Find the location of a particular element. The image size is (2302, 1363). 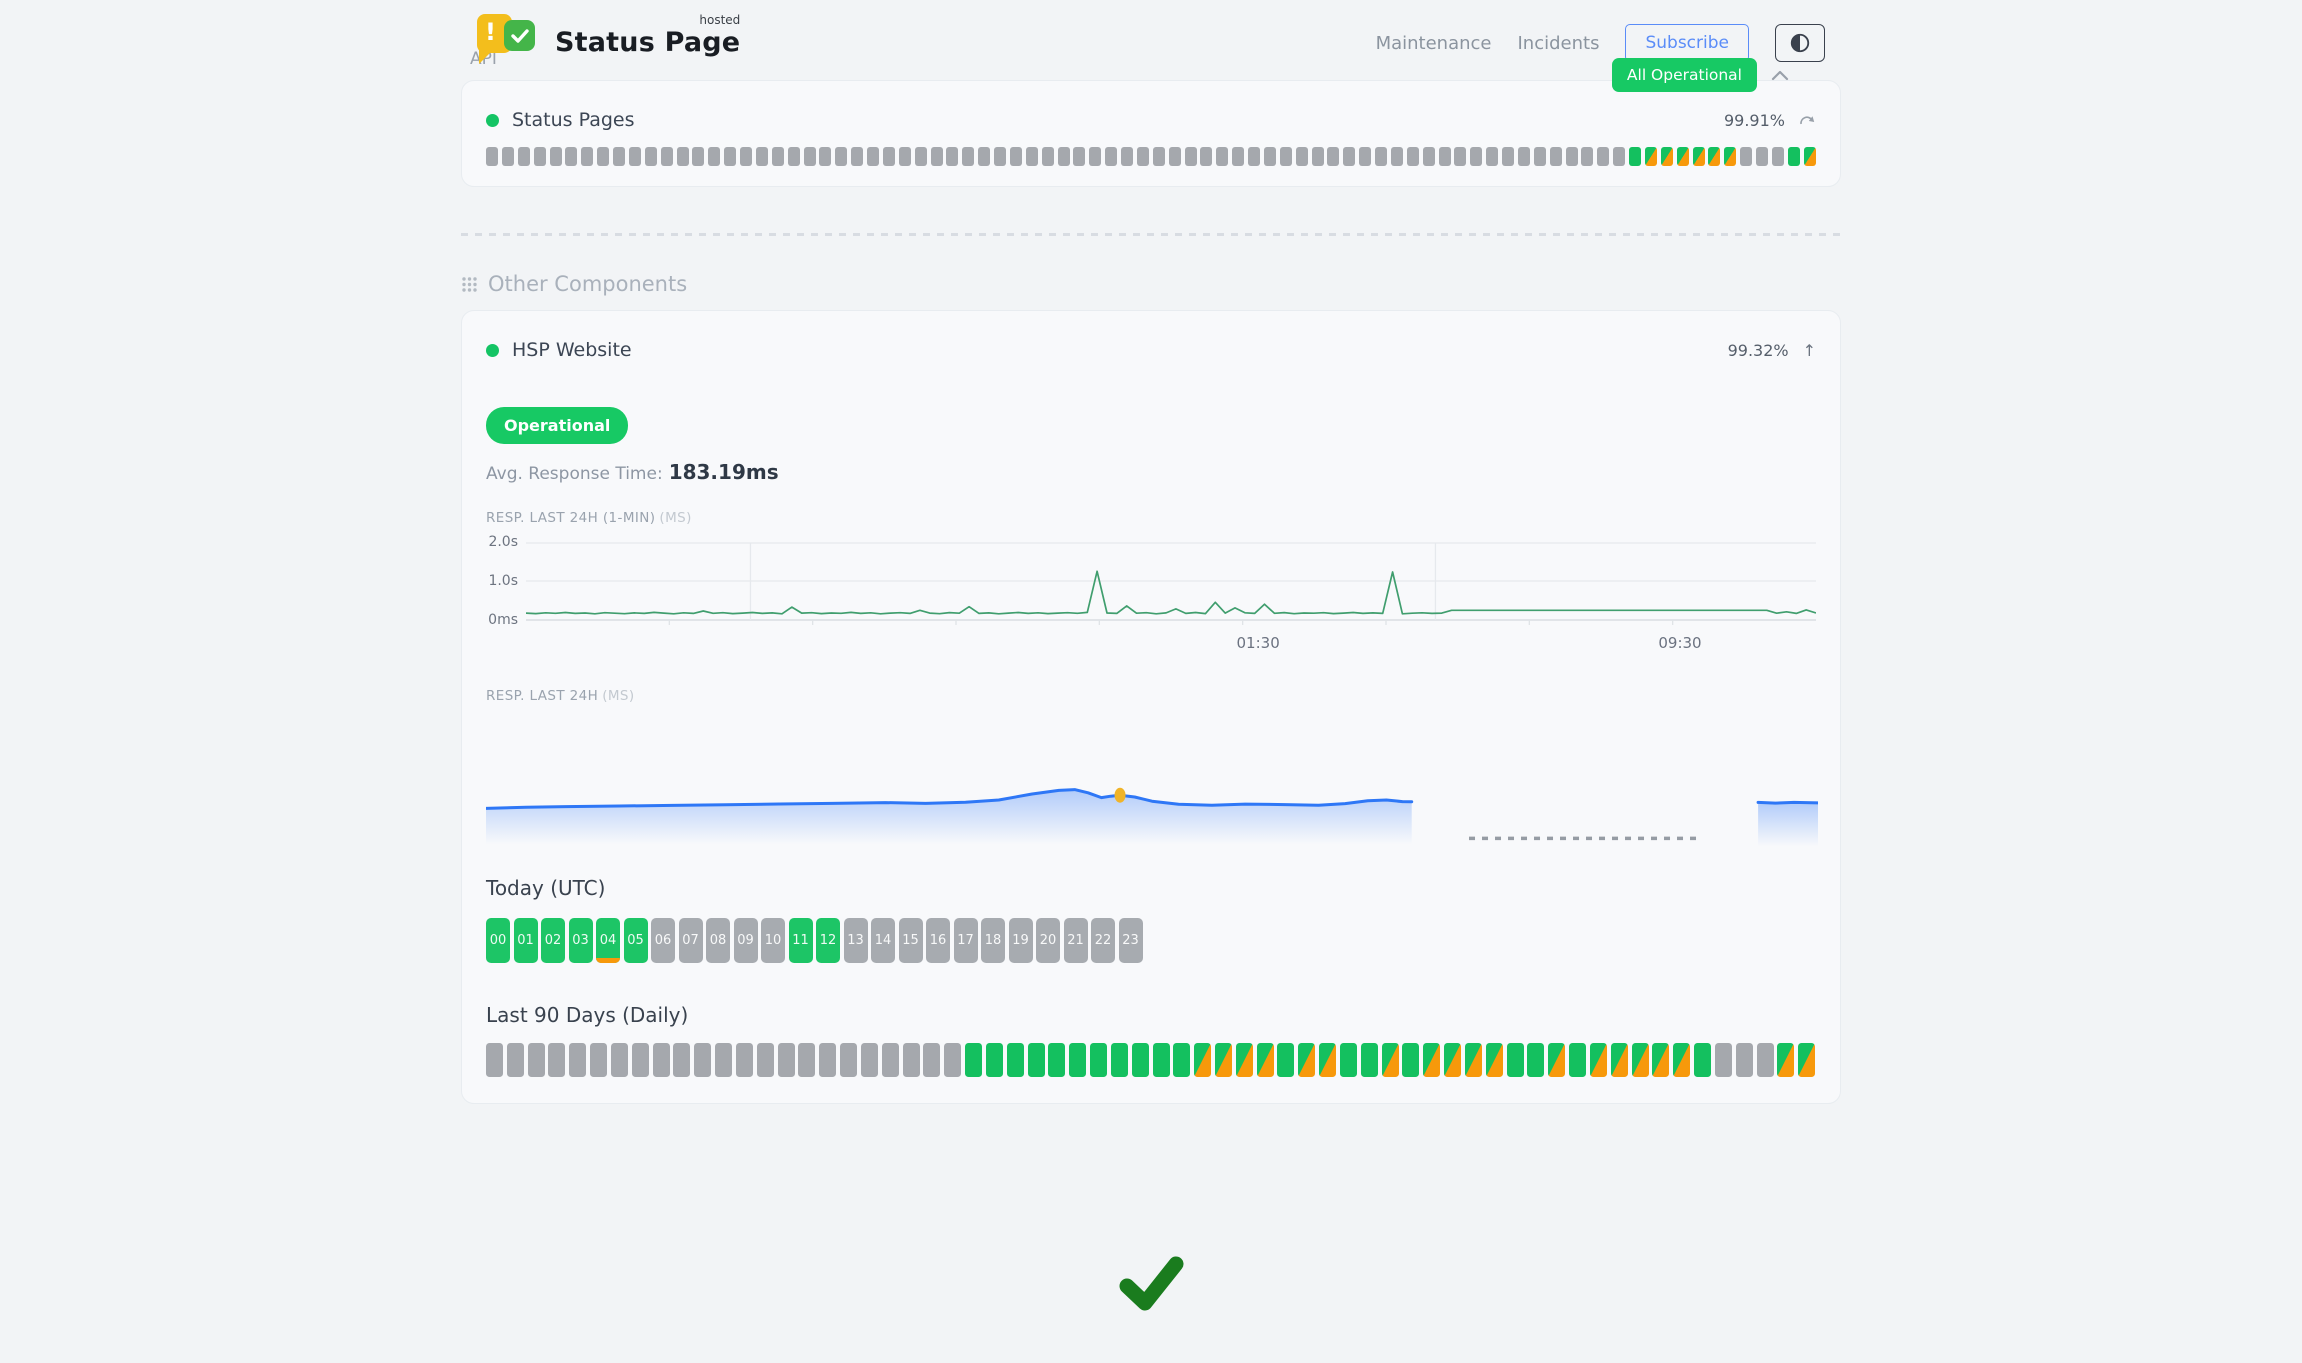

hour-block-05: 05 is located at coordinates (635, 940).